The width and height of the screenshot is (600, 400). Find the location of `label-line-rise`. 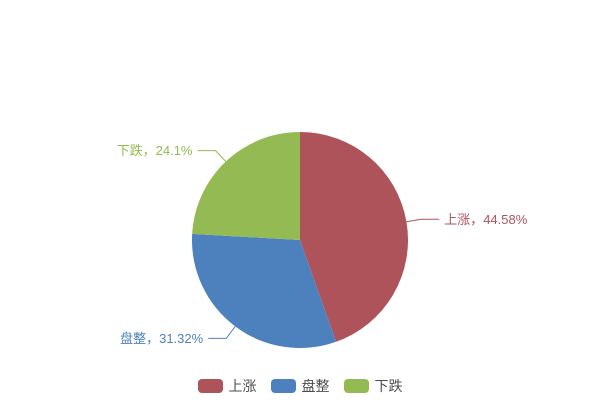

label-line-rise is located at coordinates (423, 220).